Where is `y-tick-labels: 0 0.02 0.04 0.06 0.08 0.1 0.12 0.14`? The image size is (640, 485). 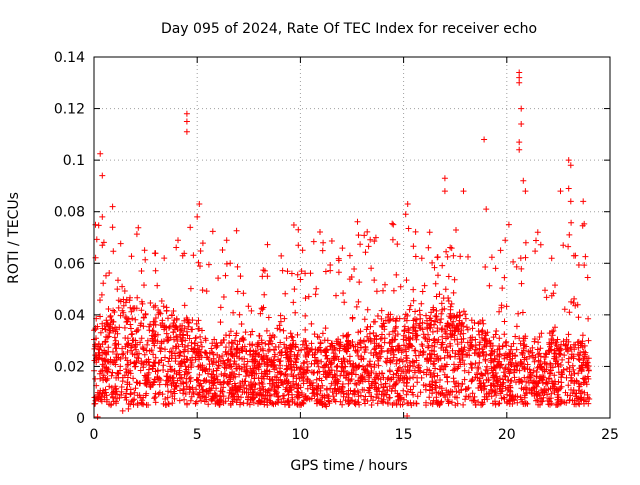 y-tick-labels: 0 0.02 0.04 0.06 0.08 0.1 0.12 0.14 is located at coordinates (69, 238).